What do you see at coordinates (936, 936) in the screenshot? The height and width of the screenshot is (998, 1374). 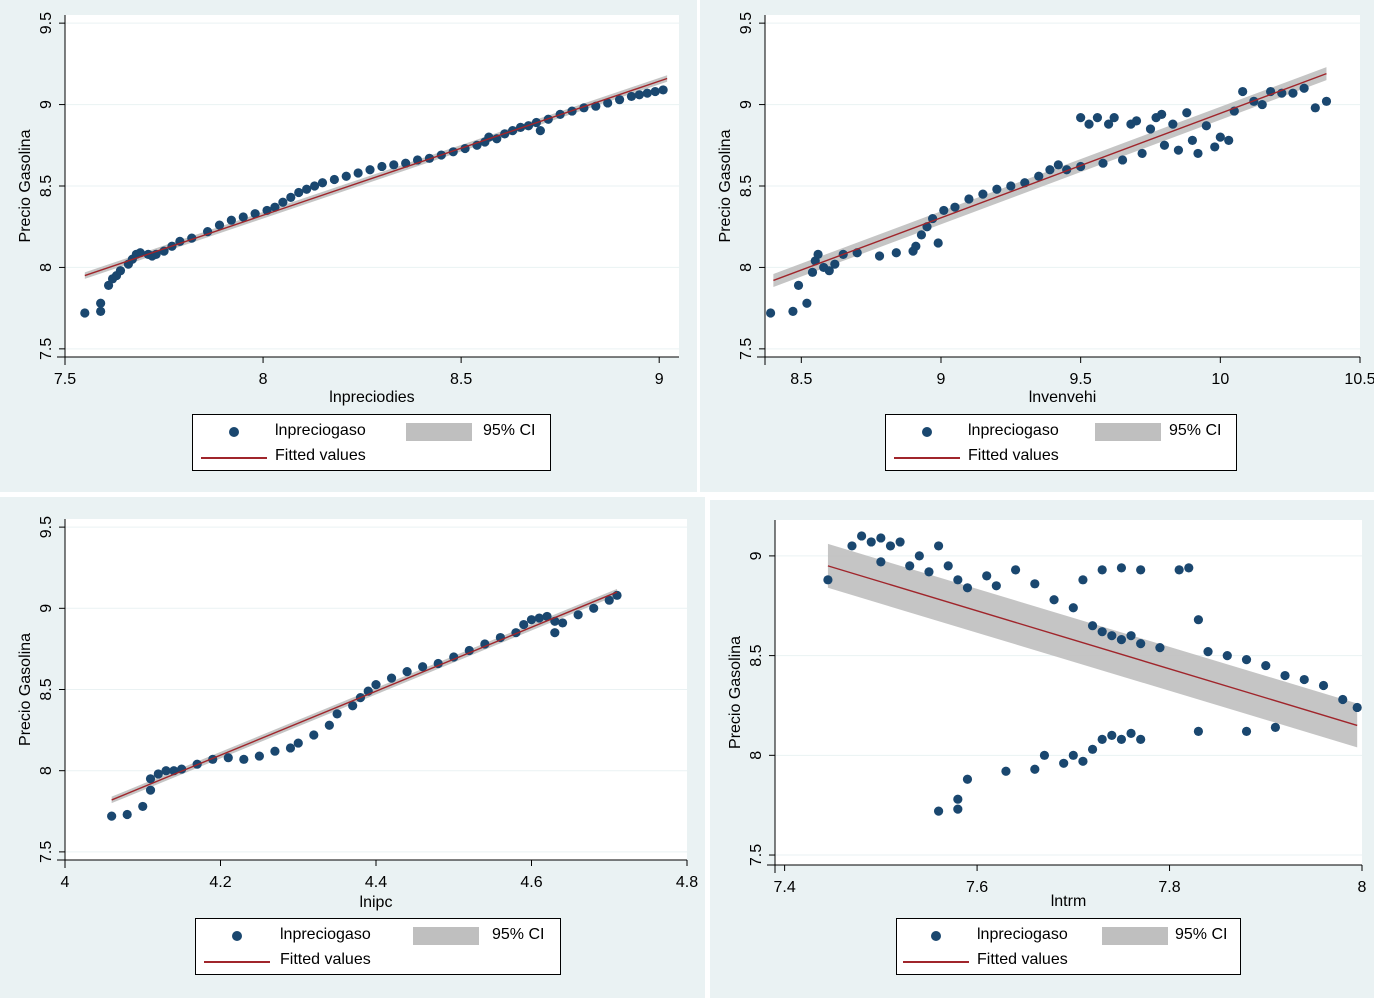 I see `legend-marker-icon` at bounding box center [936, 936].